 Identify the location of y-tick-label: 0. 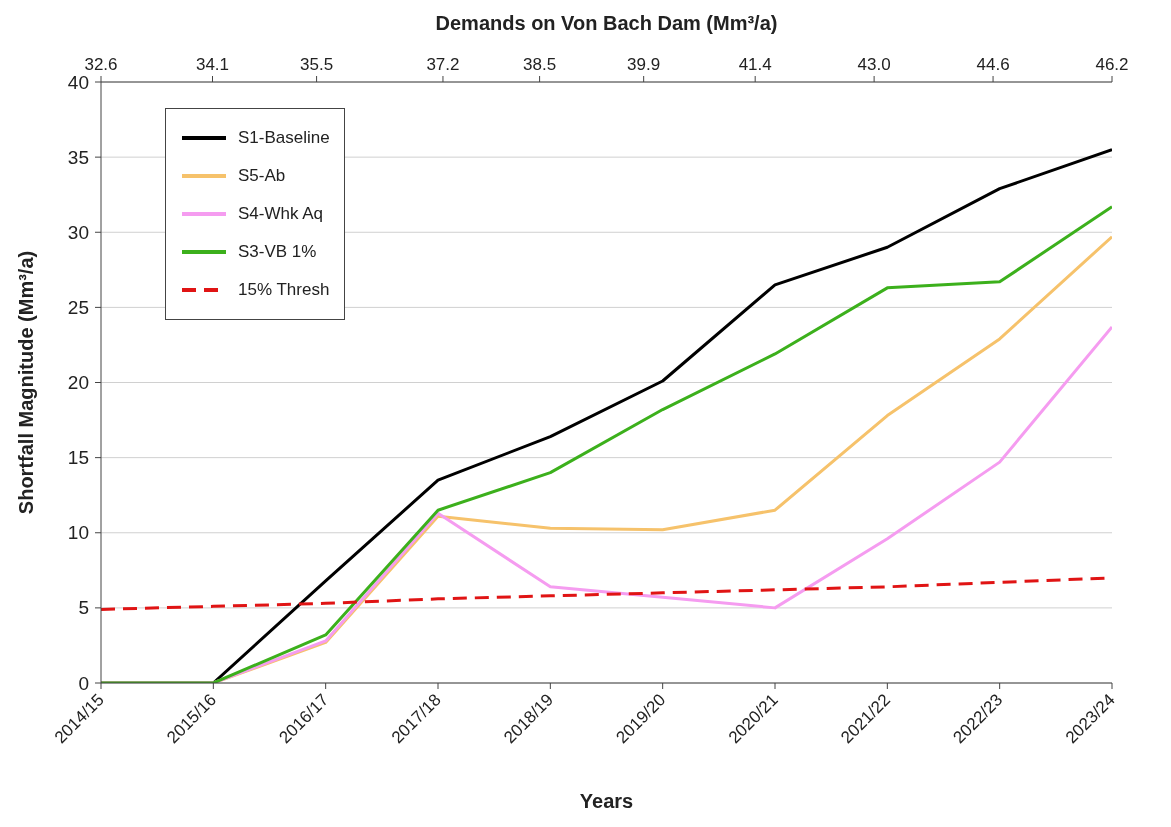
(83, 683).